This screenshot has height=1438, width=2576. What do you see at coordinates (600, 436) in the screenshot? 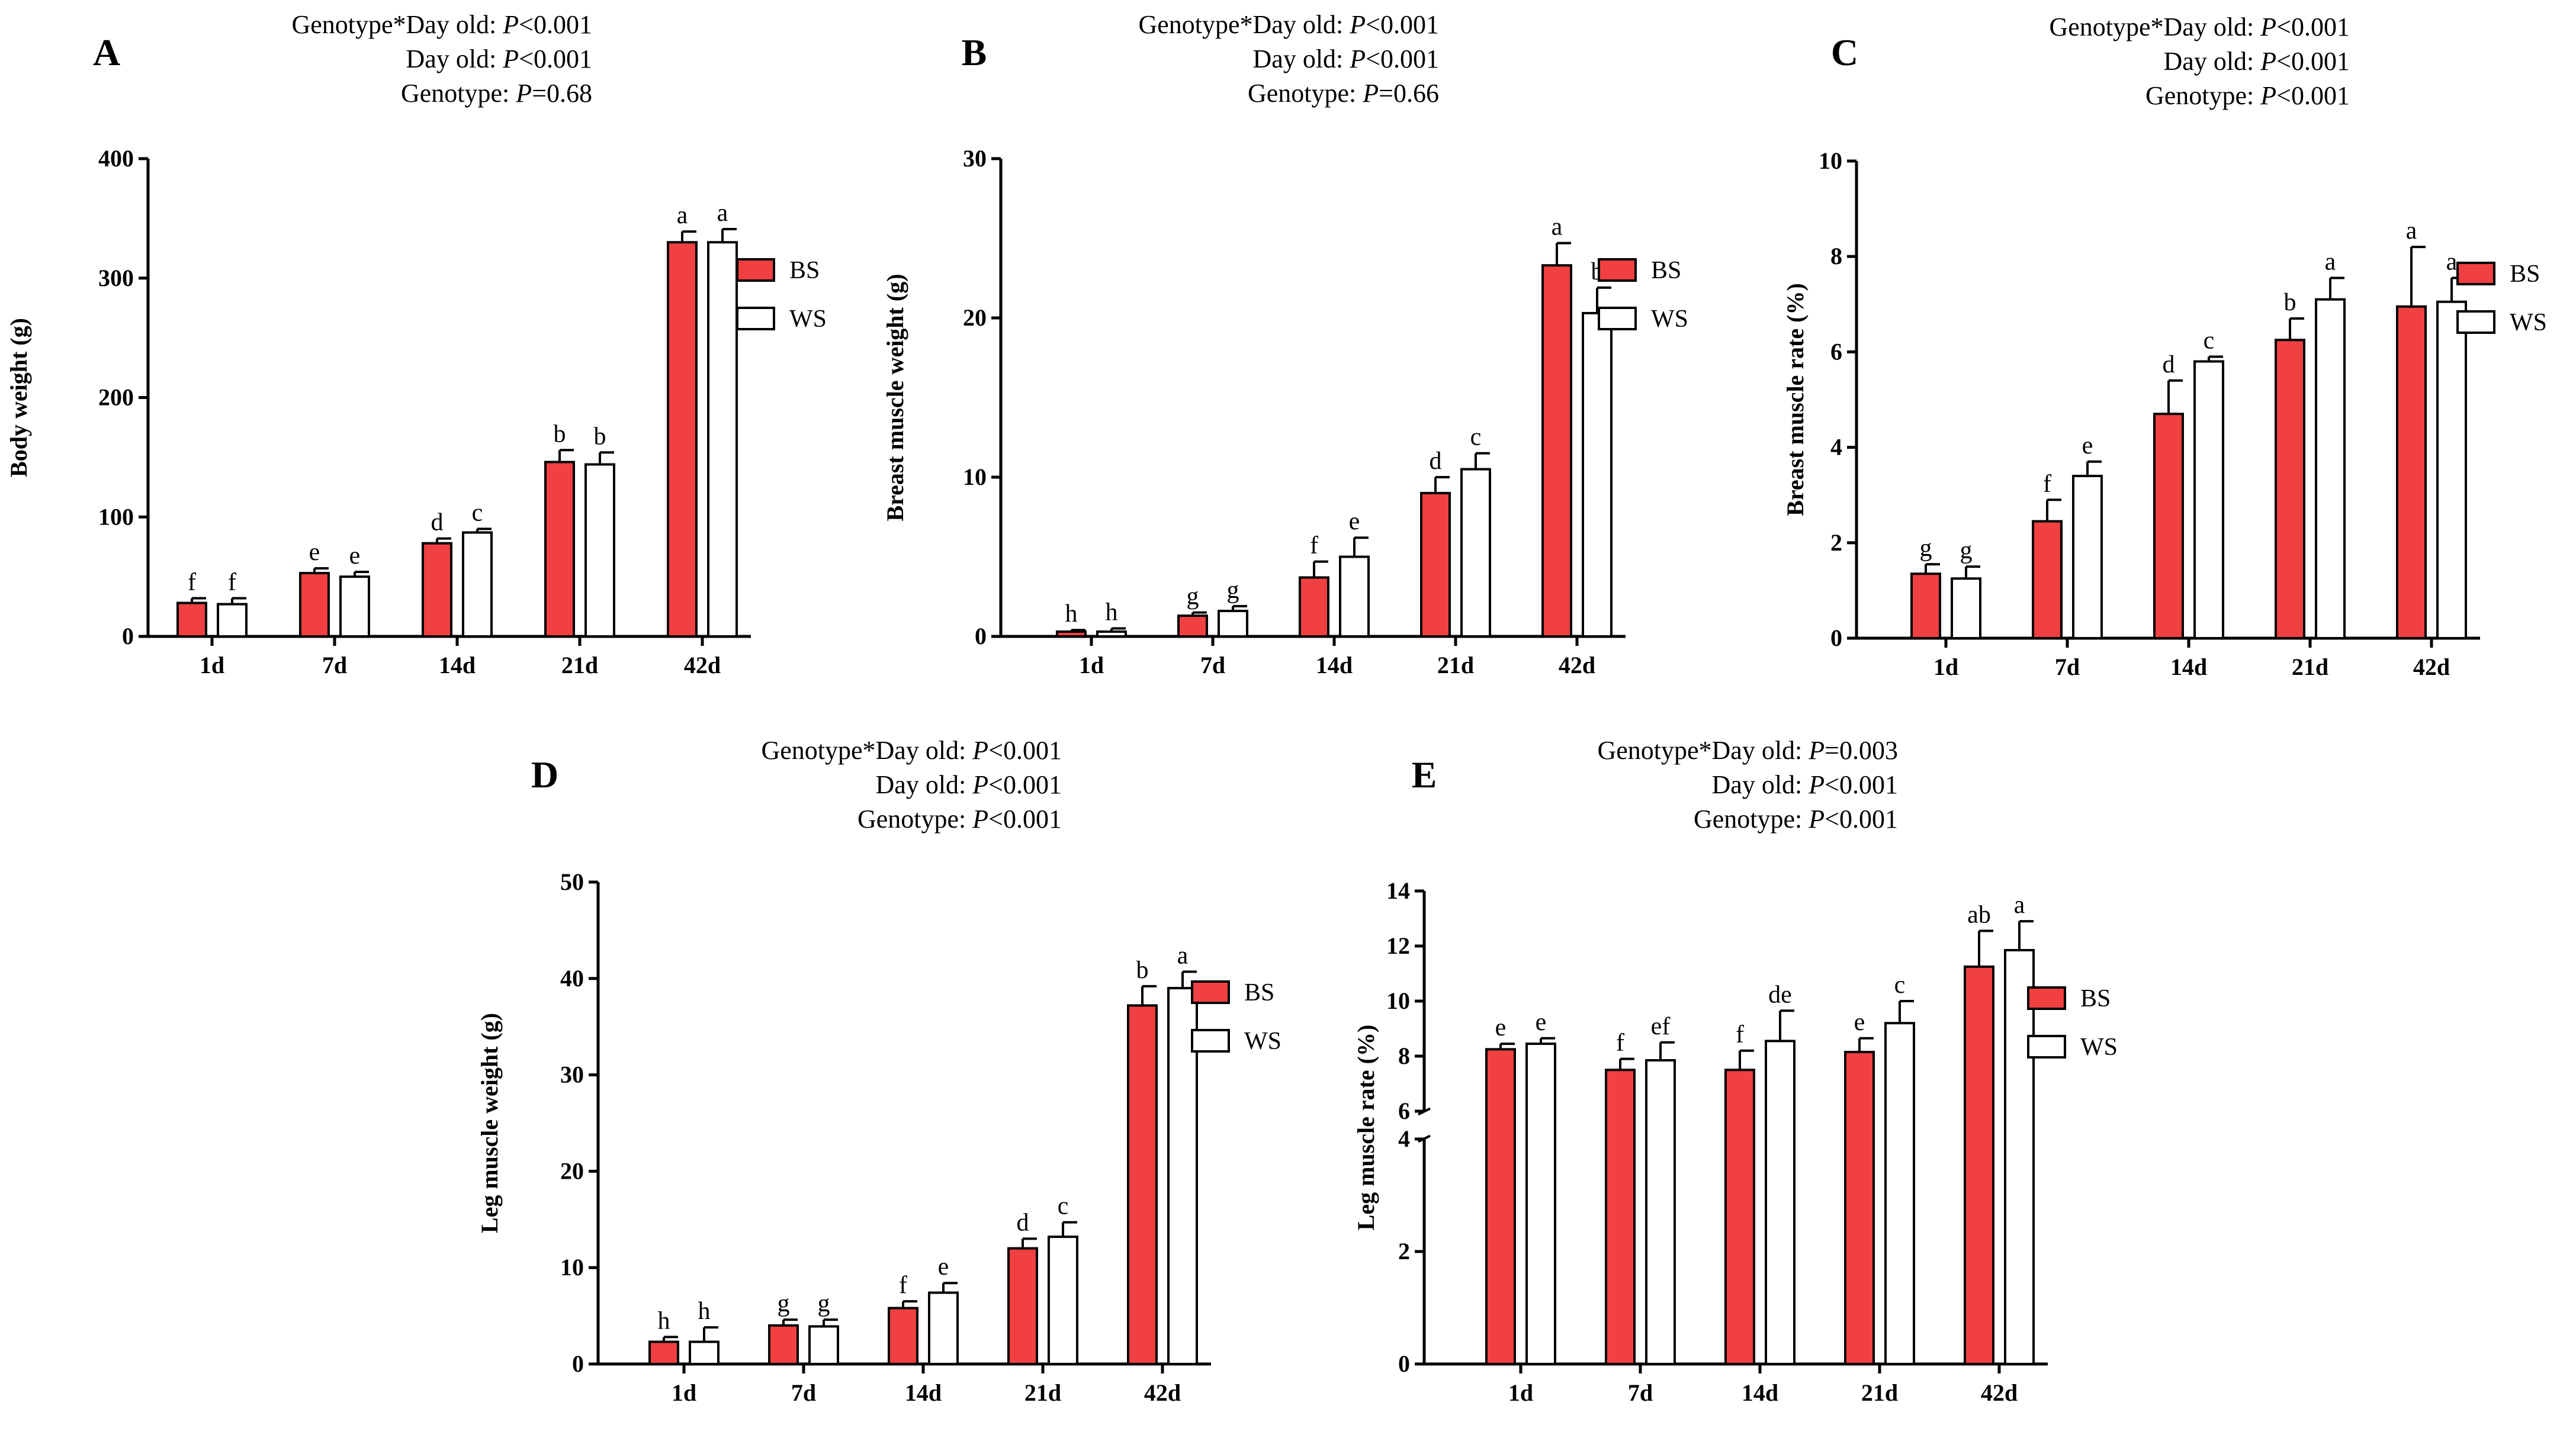
I see `significance-letter: b` at bounding box center [600, 436].